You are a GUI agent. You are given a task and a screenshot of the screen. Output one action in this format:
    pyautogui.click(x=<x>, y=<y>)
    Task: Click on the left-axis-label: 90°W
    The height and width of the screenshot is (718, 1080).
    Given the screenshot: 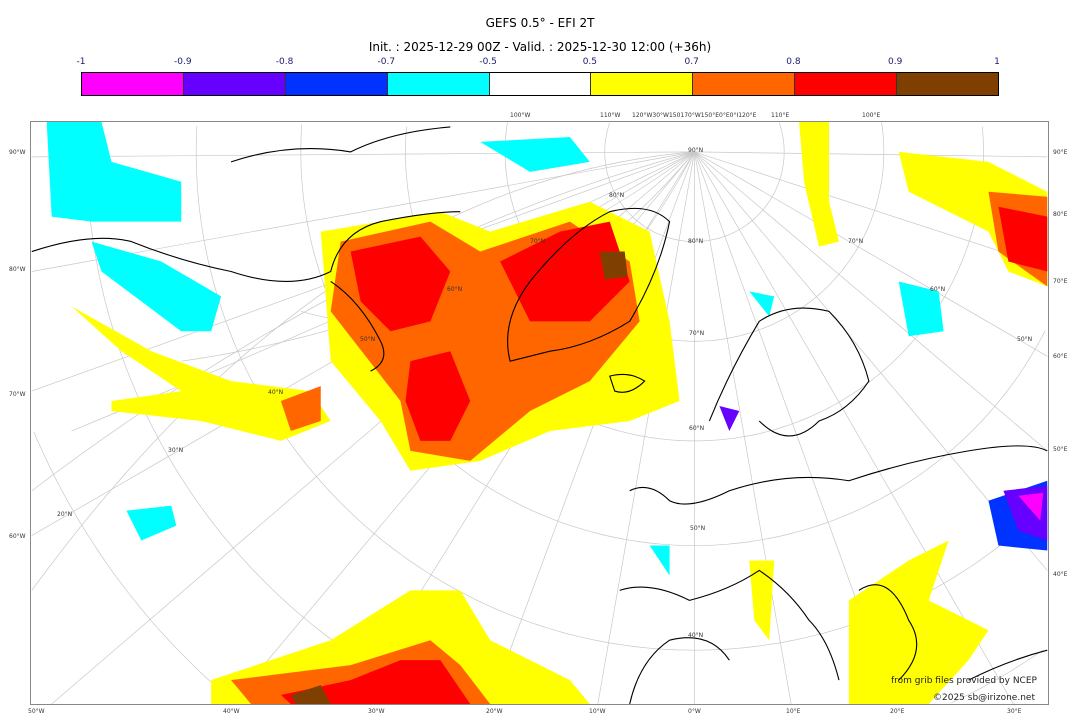 What is the action you would take?
    pyautogui.click(x=17, y=152)
    